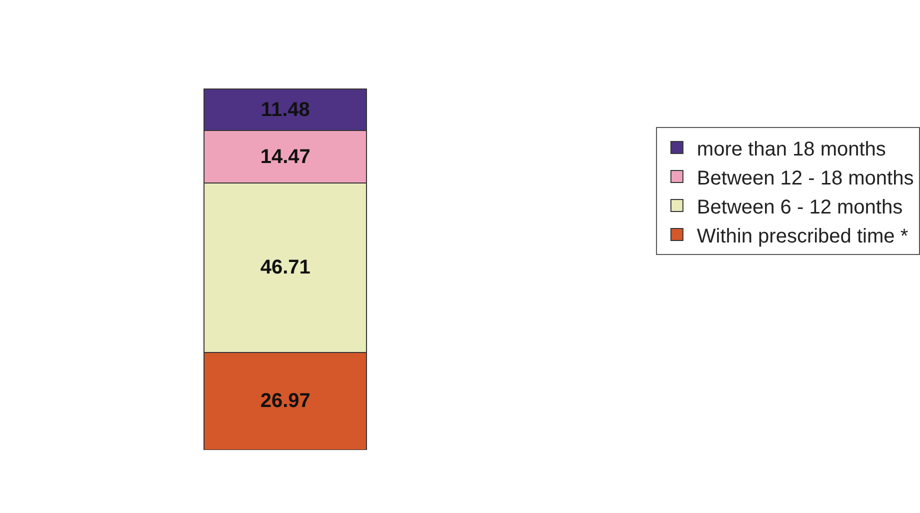 This screenshot has height=513, width=920. Describe the element at coordinates (802, 236) in the screenshot. I see `legend-label: Within prescribed time *` at that location.